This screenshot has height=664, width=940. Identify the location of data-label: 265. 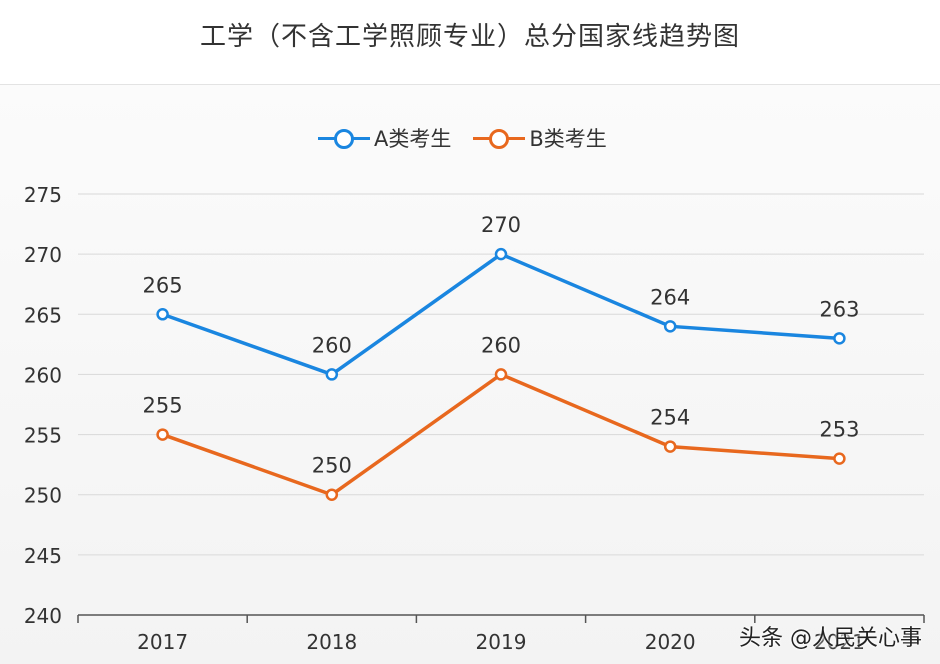
(163, 285).